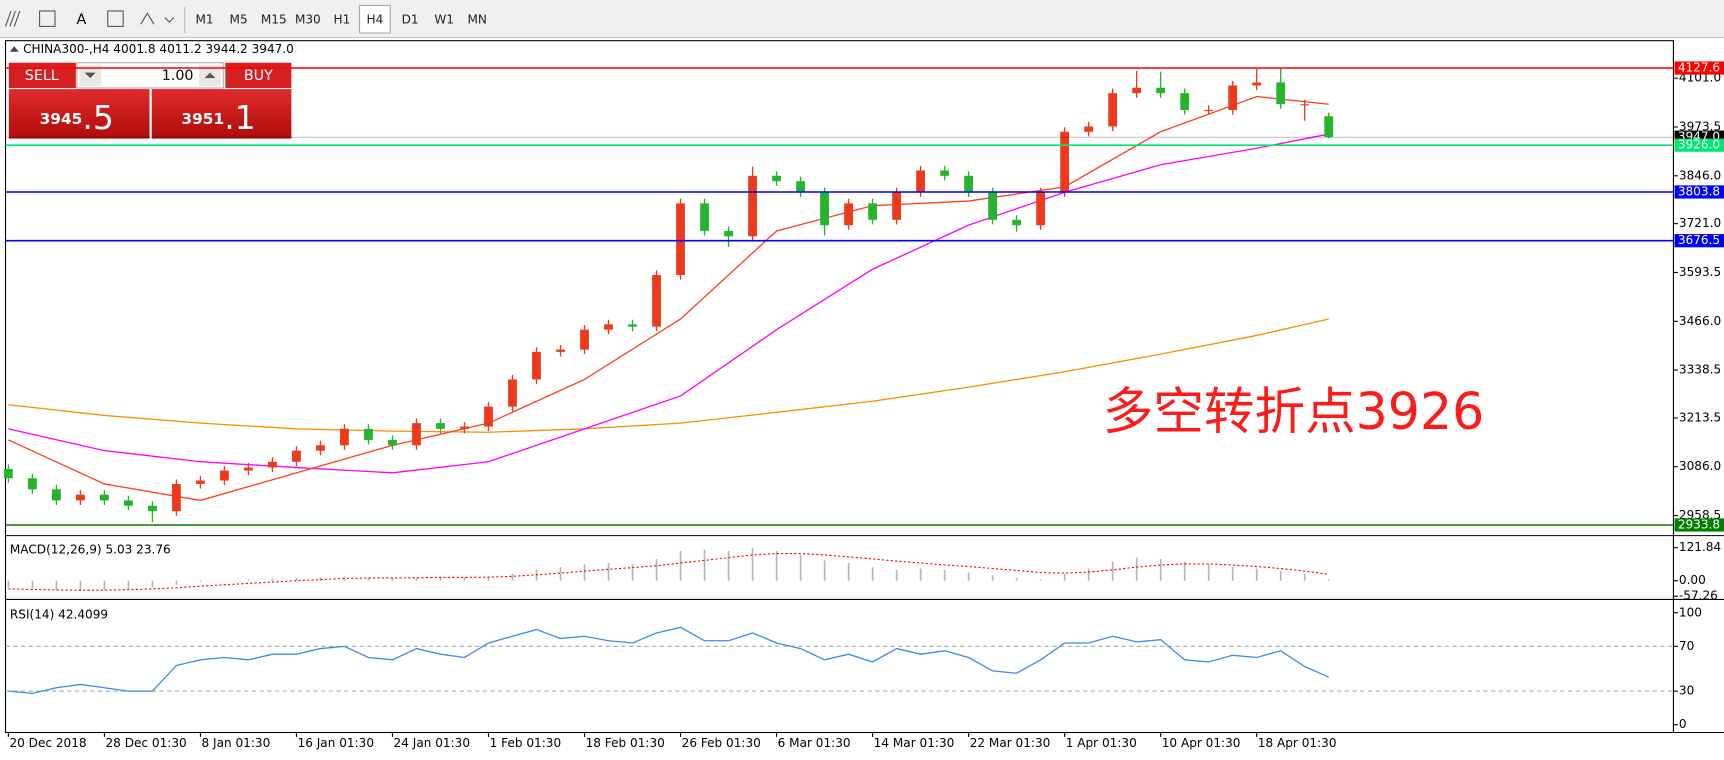 This screenshot has height=760, width=1724. What do you see at coordinates (47, 18) in the screenshot?
I see `icon-grid` at bounding box center [47, 18].